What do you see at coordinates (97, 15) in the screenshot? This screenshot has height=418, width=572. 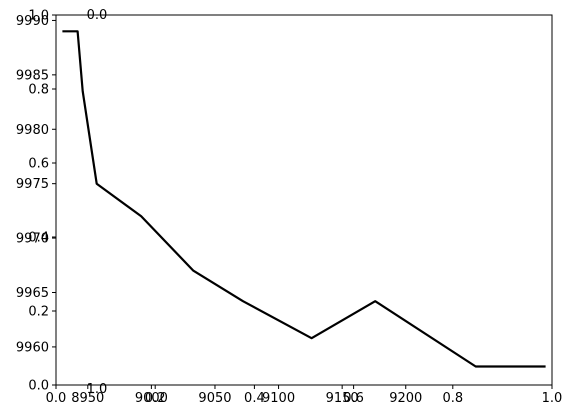 I see `overlay-top-tick-label: 0.0` at bounding box center [97, 15].